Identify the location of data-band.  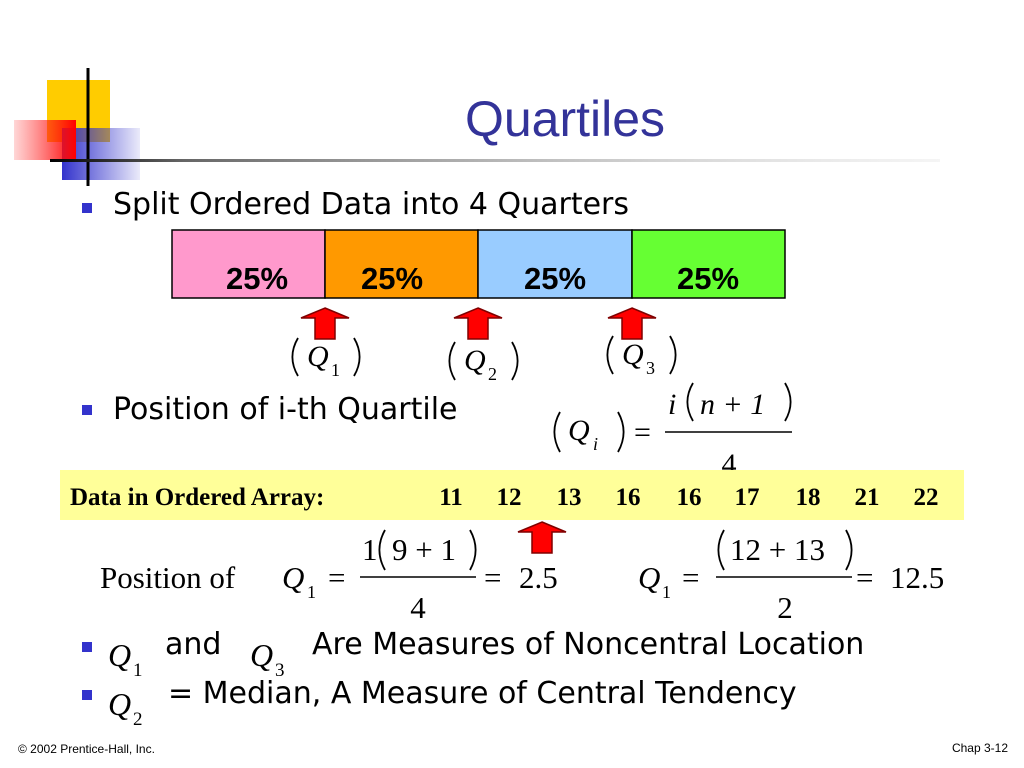
(512, 495).